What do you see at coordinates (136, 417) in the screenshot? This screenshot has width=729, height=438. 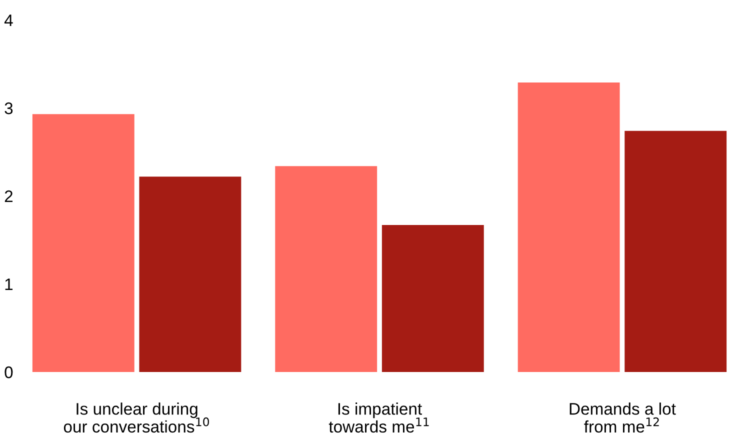 I see `x-tick-label: Is unclear during our conversations$^{10}$` at bounding box center [136, 417].